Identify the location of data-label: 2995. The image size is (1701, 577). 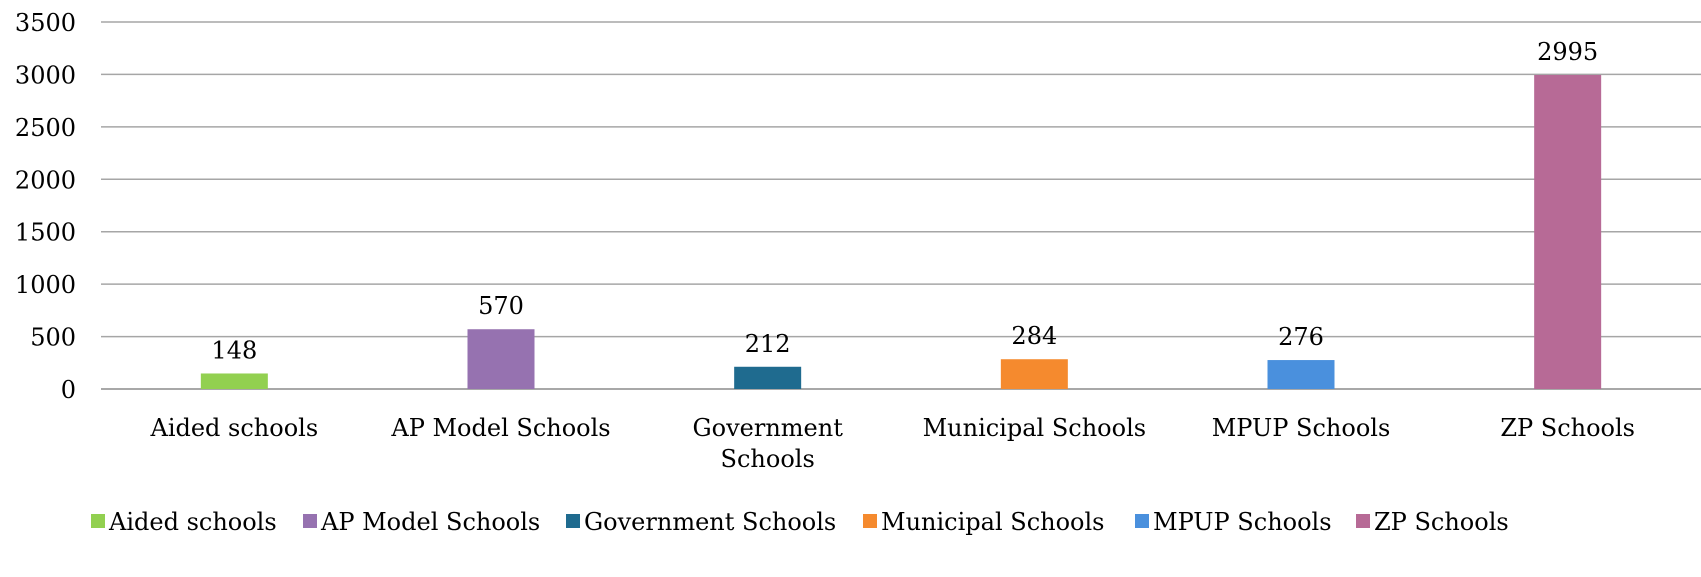
(1567, 52).